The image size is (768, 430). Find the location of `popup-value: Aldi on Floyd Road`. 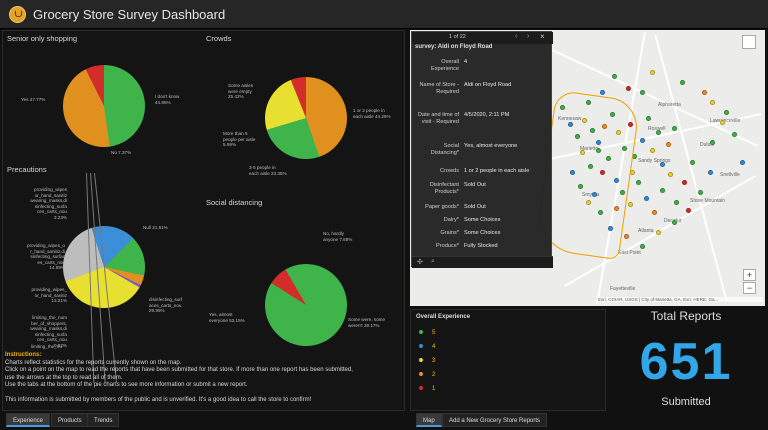

popup-value: Aldi on Floyd Road is located at coordinates (488, 85).